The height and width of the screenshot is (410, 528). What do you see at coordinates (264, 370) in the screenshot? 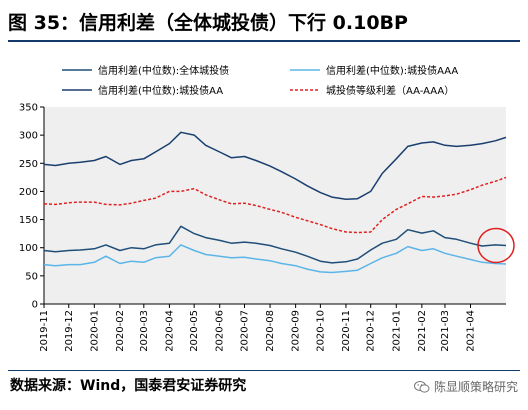
I see `footer-rule` at bounding box center [264, 370].